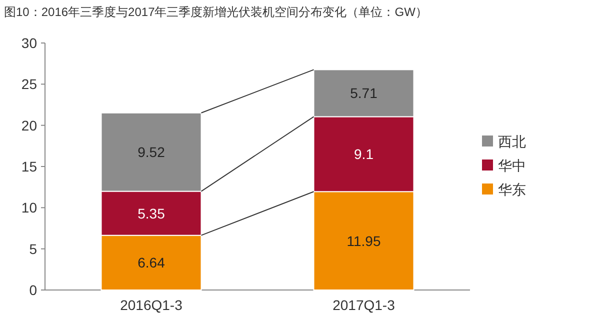 The height and width of the screenshot is (331, 593). I want to click on data-label: 5.35, so click(152, 213).